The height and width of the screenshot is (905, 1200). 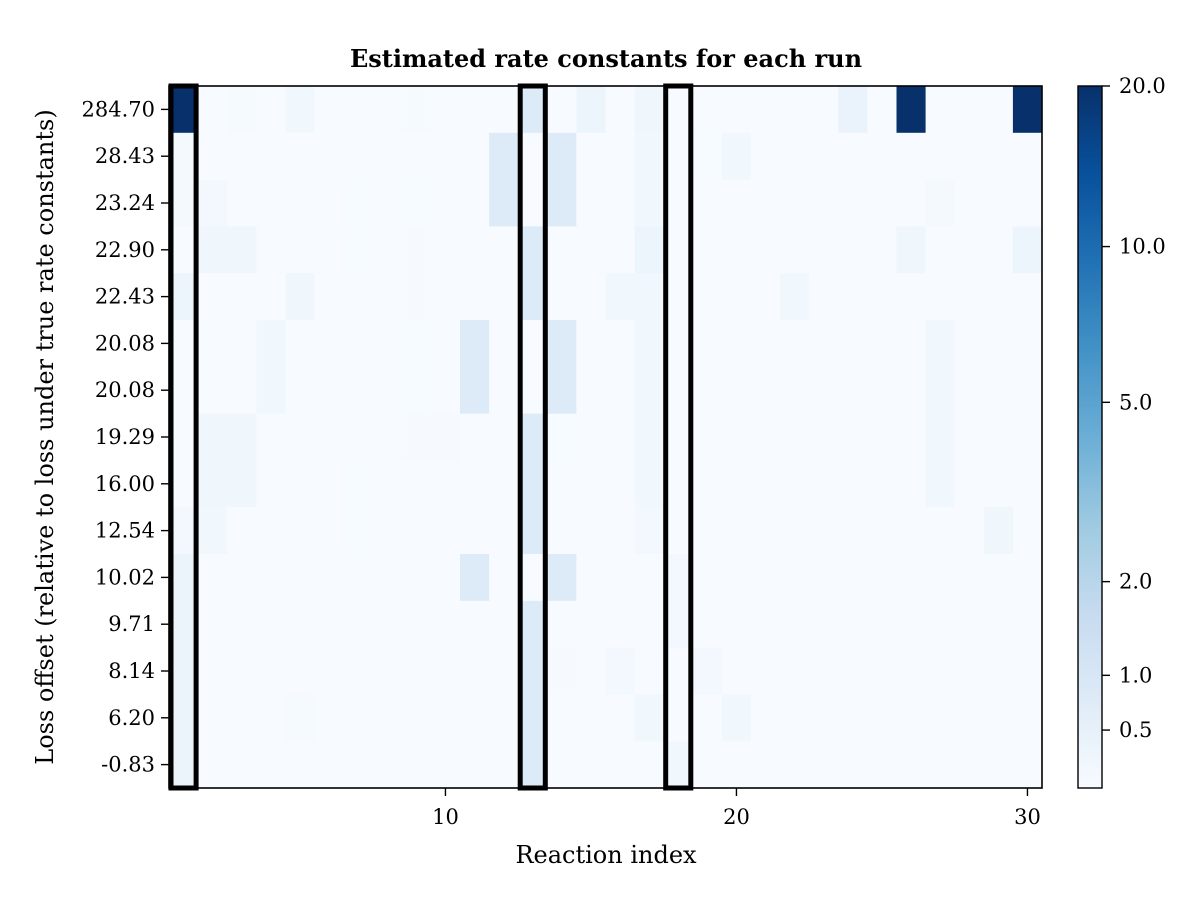 I want to click on colorbar-tick-label: 0.5, so click(x=1135, y=730).